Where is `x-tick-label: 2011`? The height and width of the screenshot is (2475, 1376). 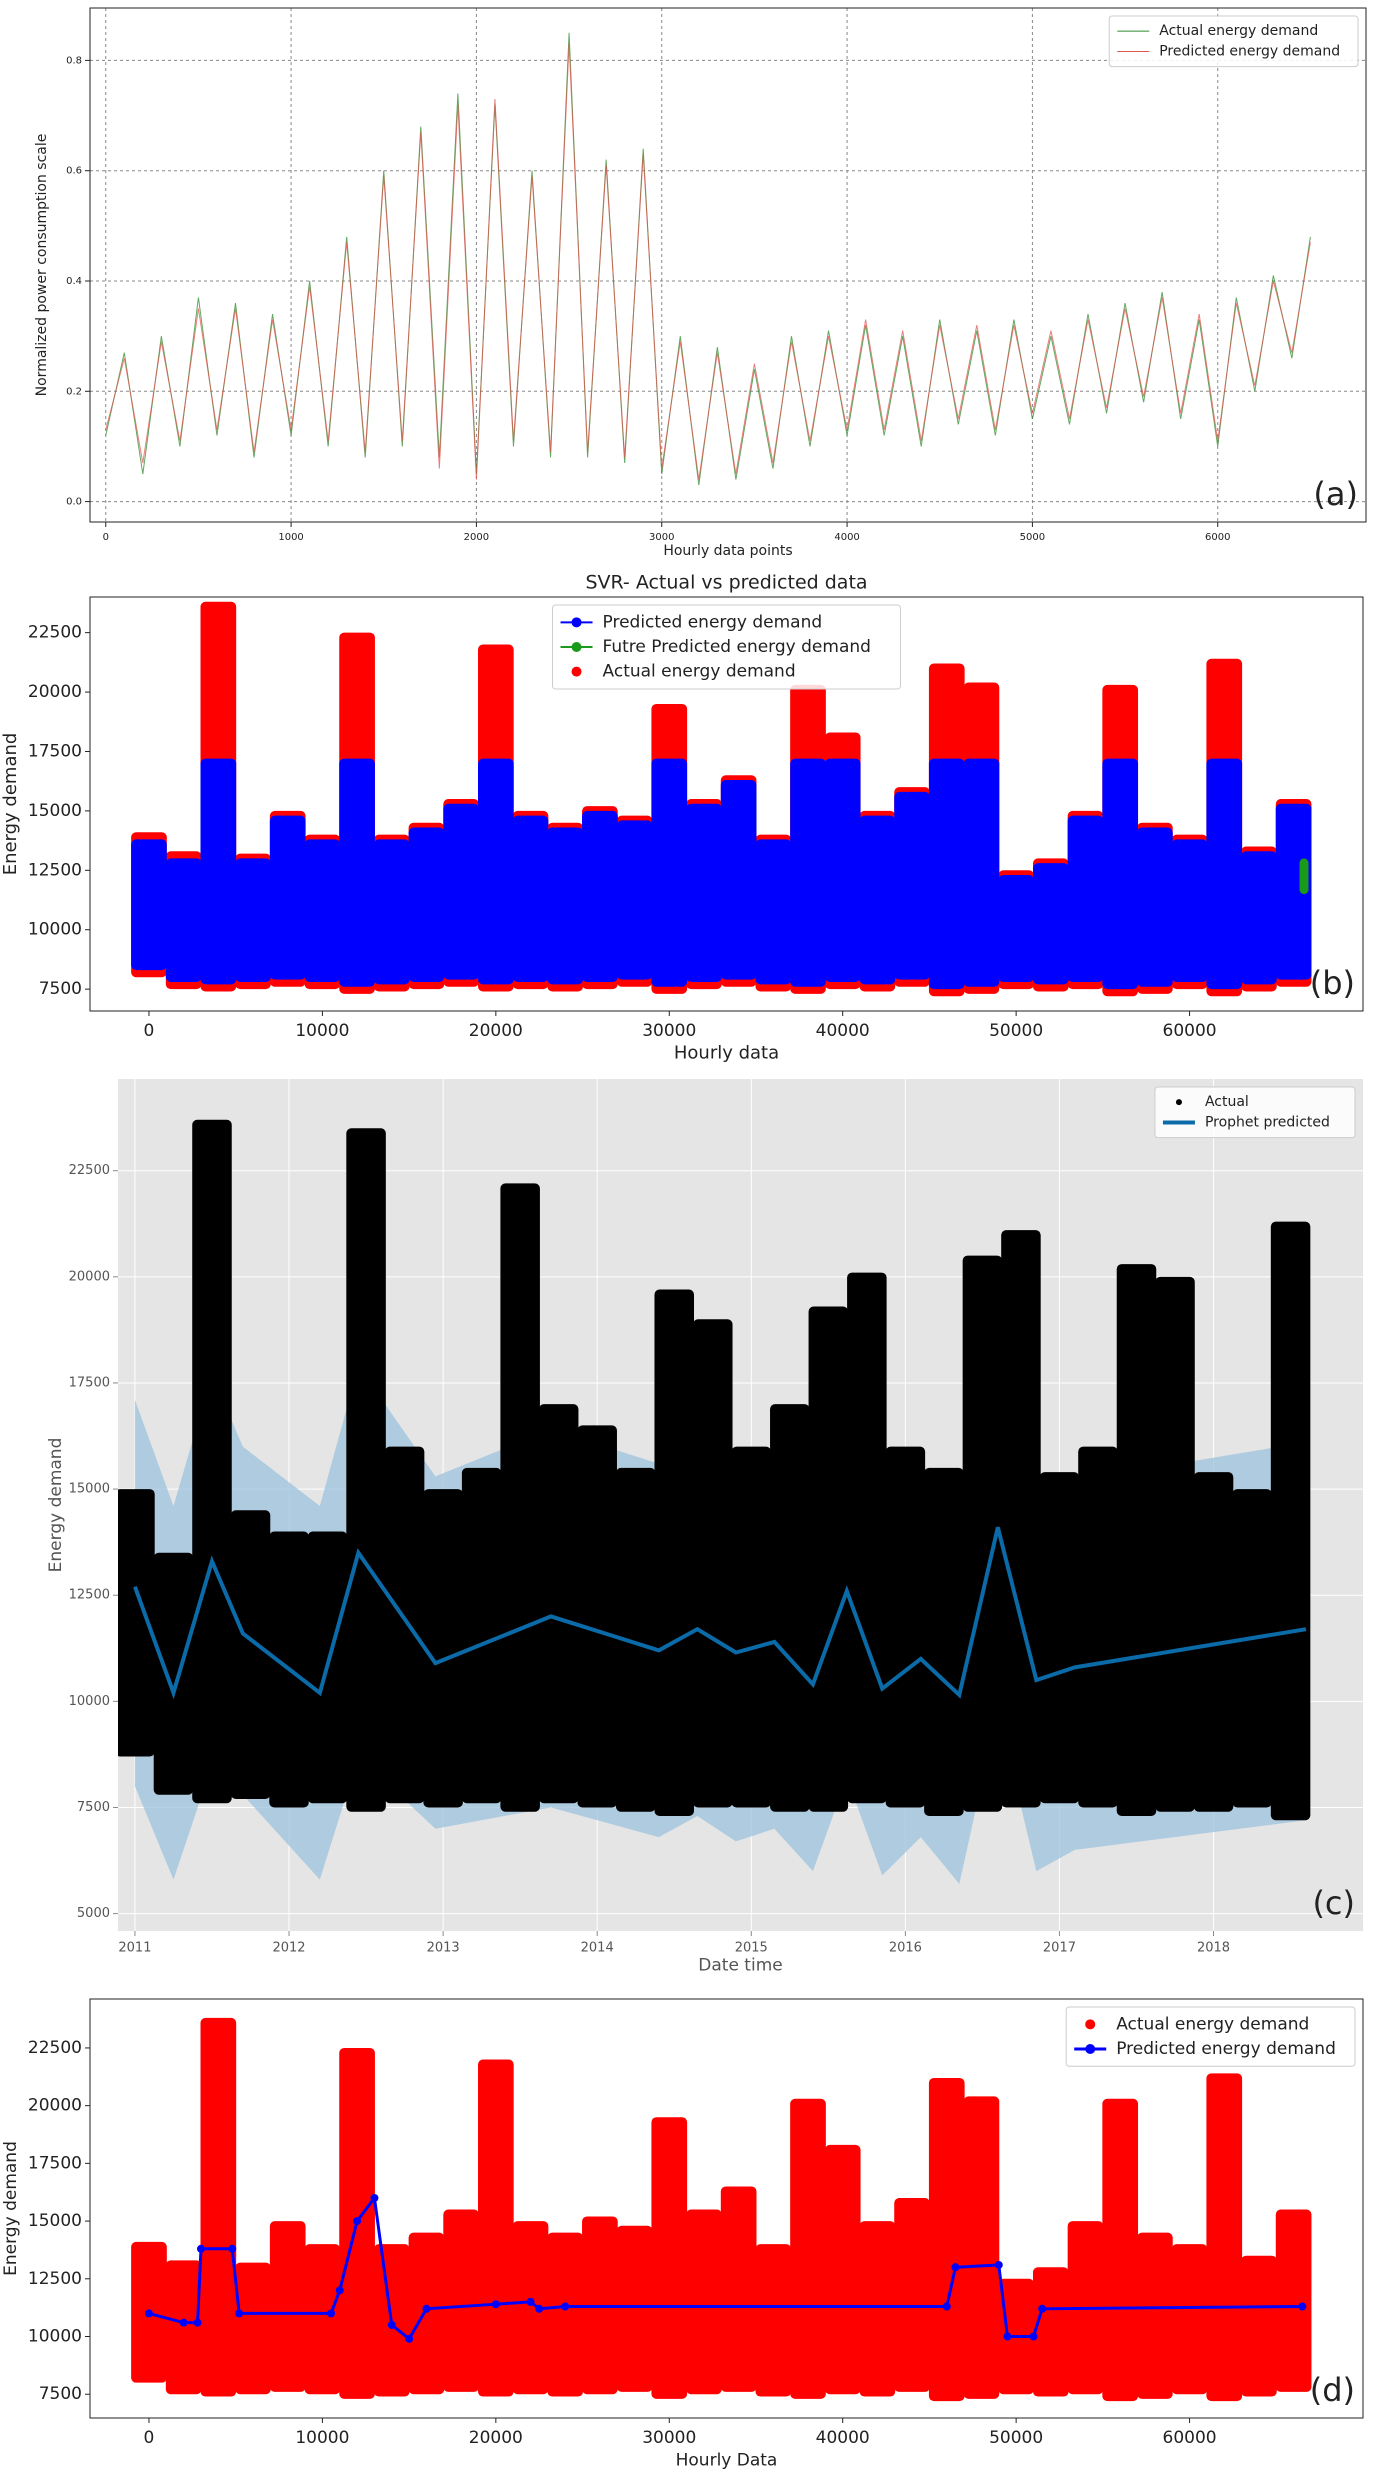 x-tick-label: 2011 is located at coordinates (134, 1948).